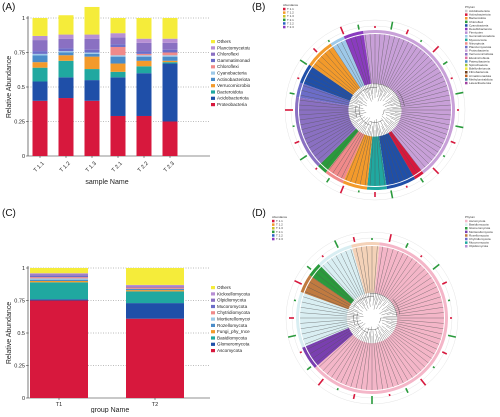  What do you see at coordinates (383, 112) in the screenshot?
I see `tree-arc` at bounding box center [383, 112].